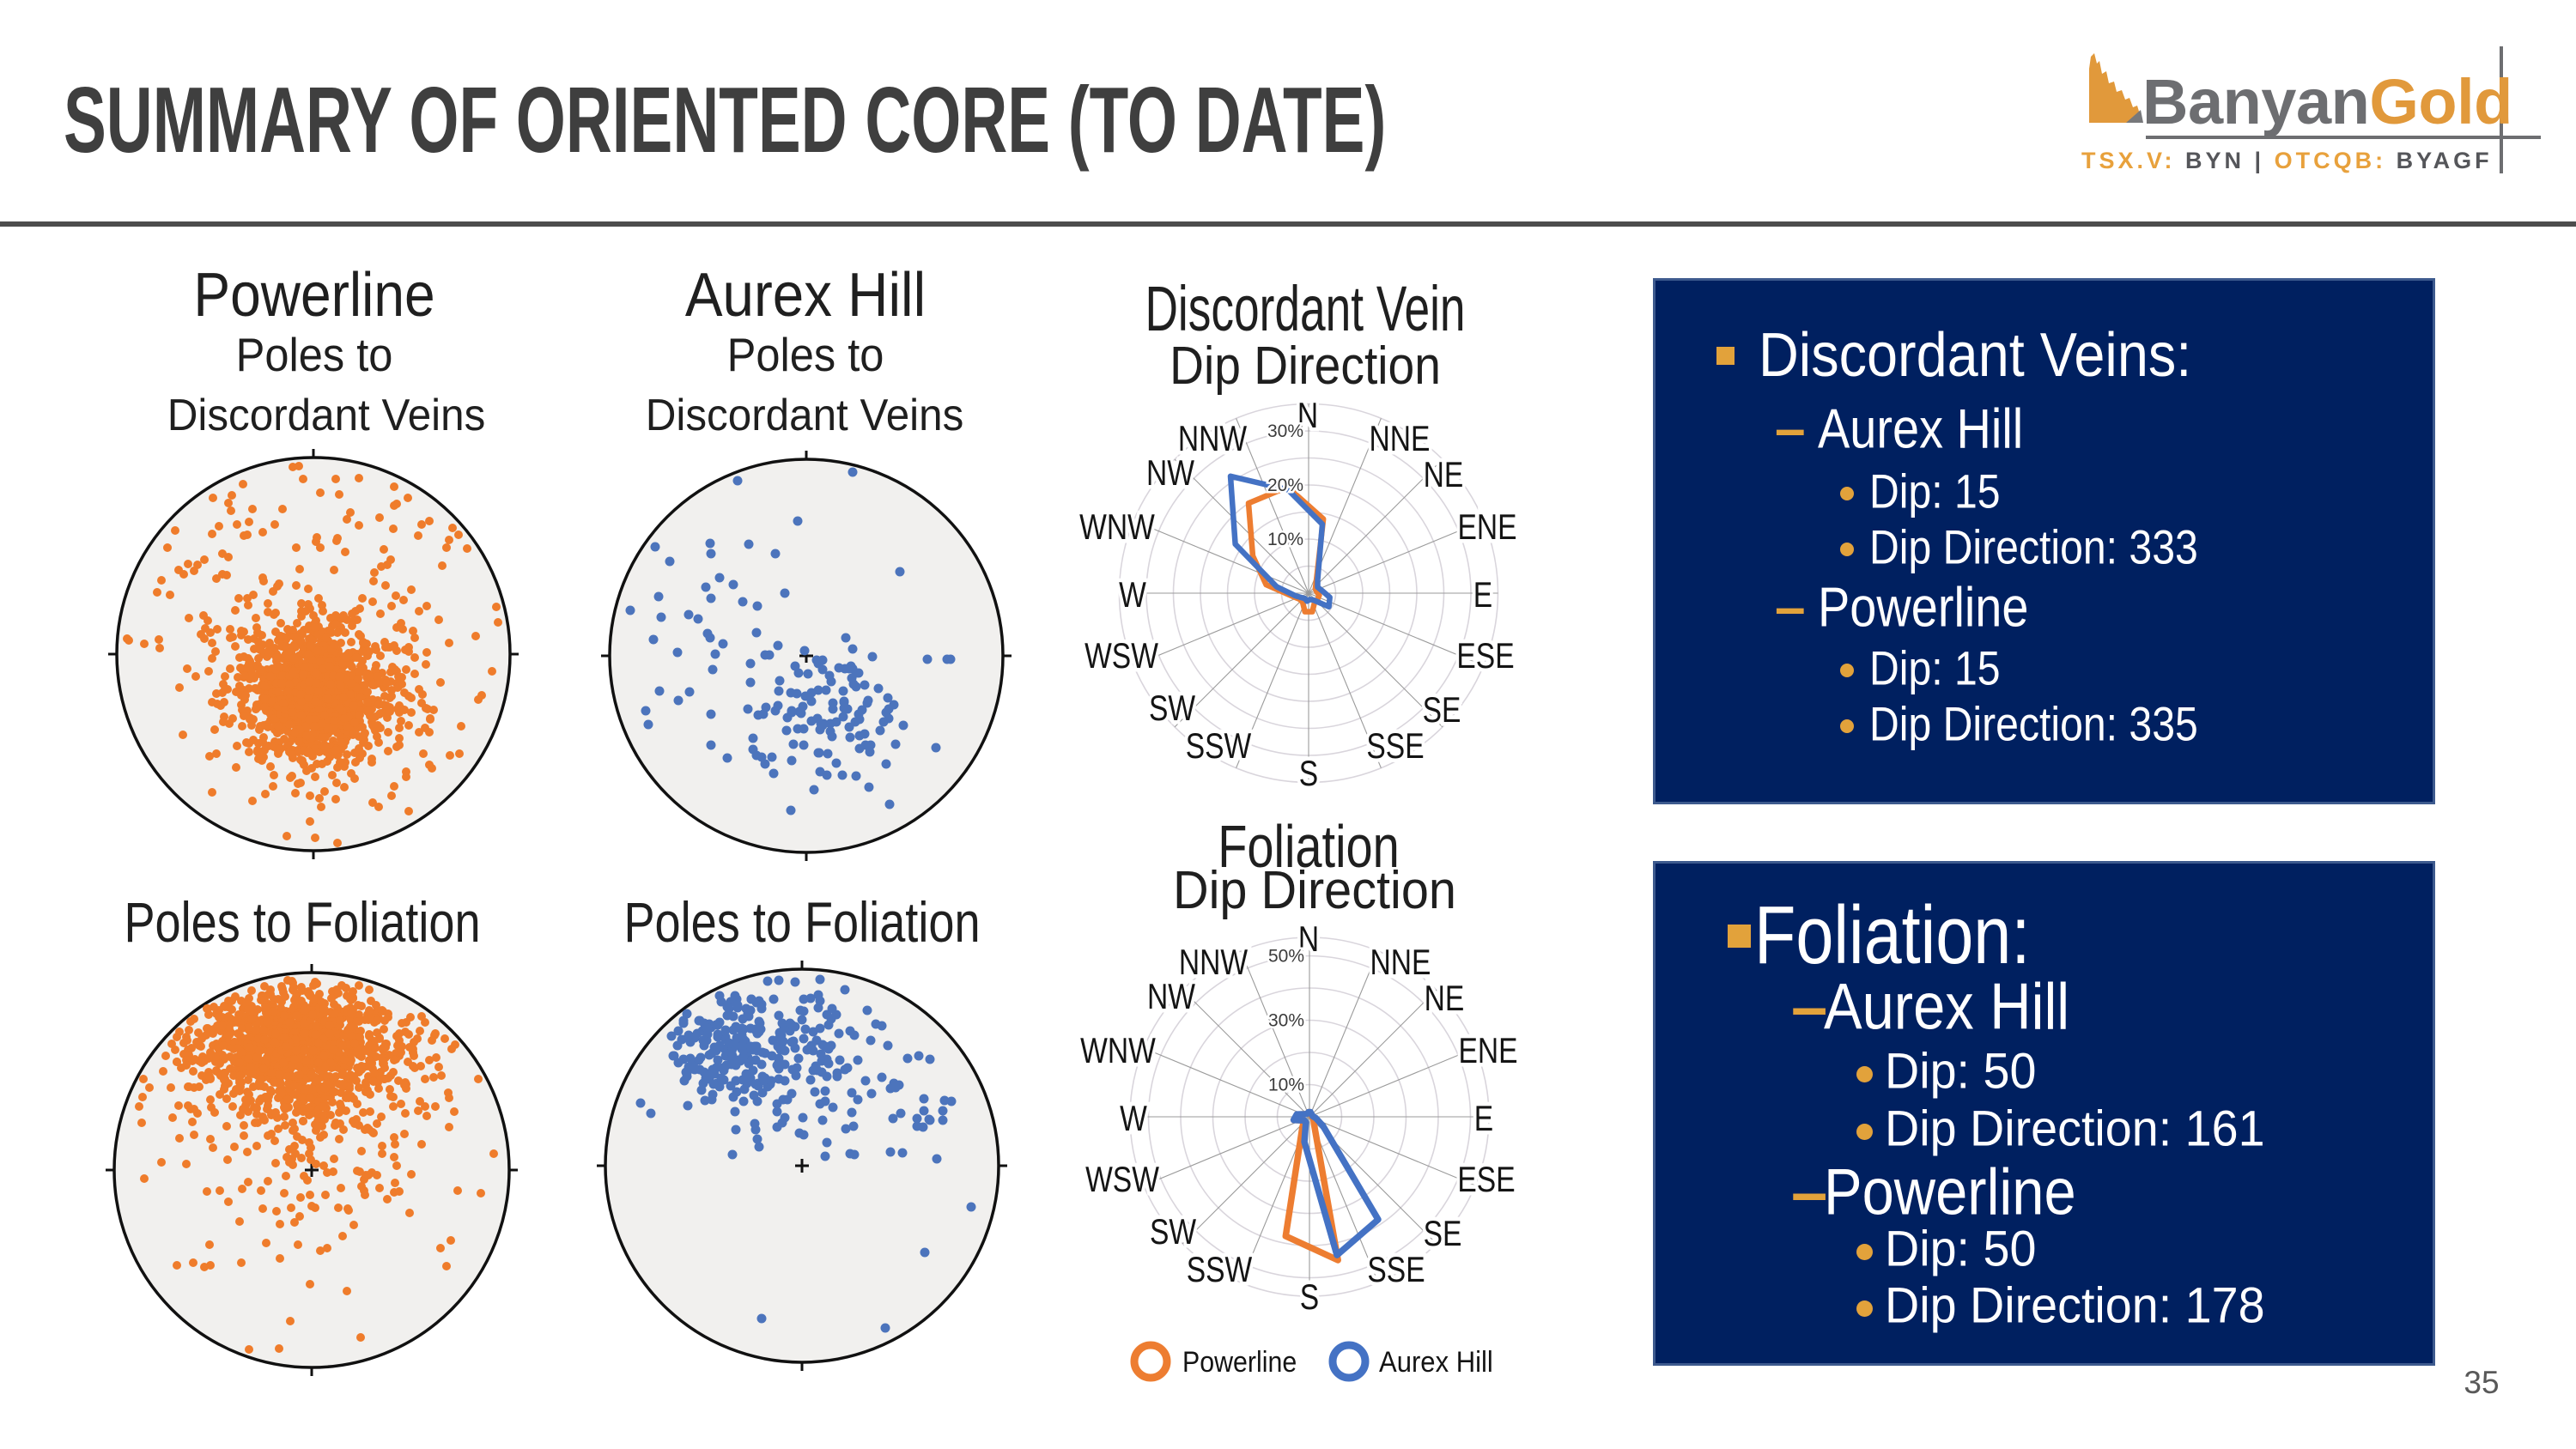 This screenshot has height=1449, width=2576. Describe the element at coordinates (1285, 485) in the screenshot. I see `svg-text: 20%` at that location.